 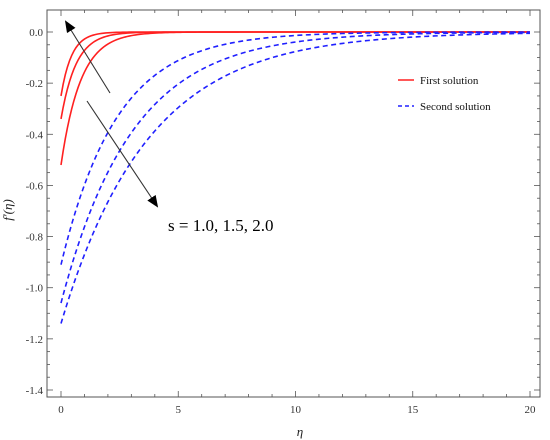 I want to click on legend-label-second-solution: Second solution, so click(x=455, y=107).